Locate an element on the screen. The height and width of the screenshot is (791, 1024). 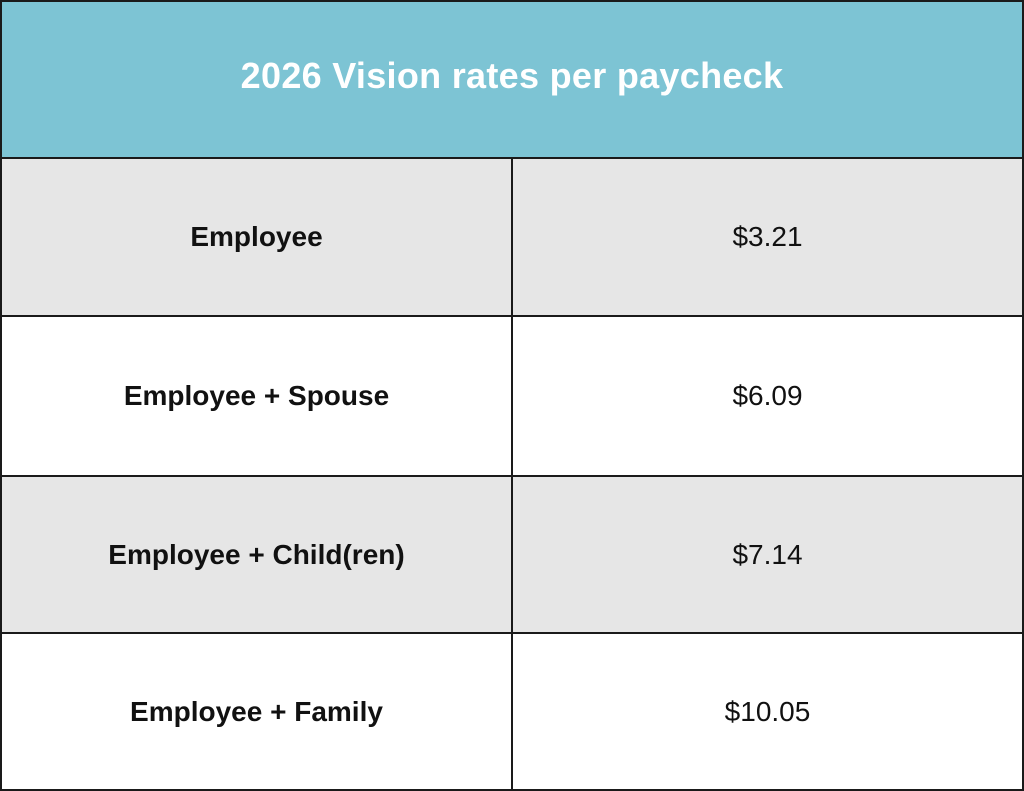
coverage-tier-cell: Employee + Child(ren) is located at coordinates (257, 554).